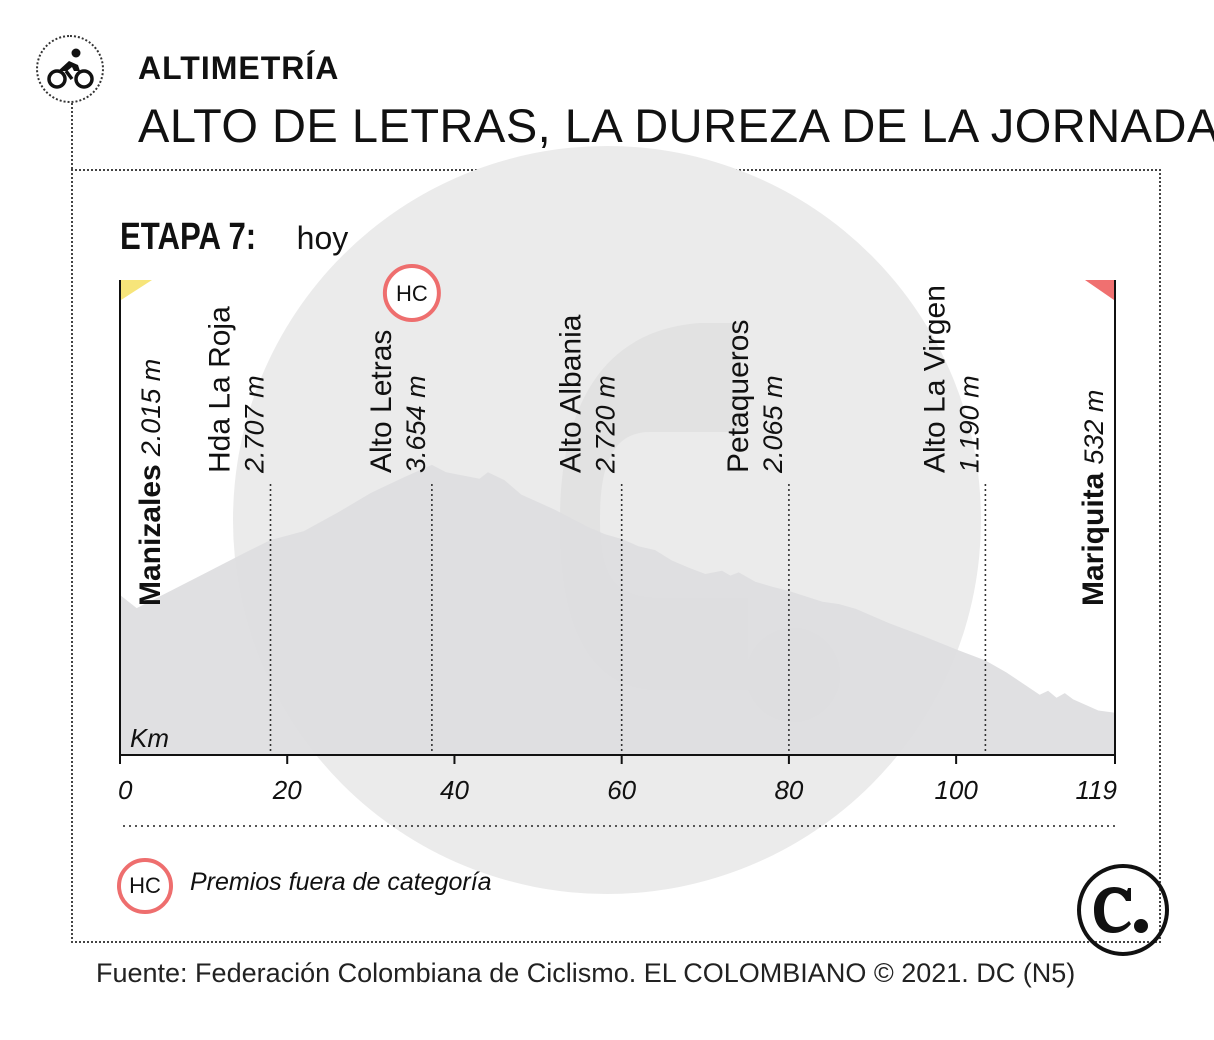 The width and height of the screenshot is (1214, 1040). I want to click on svg-text:Mariquita532 m: Mariquita 532 m, so click(1093, 498).